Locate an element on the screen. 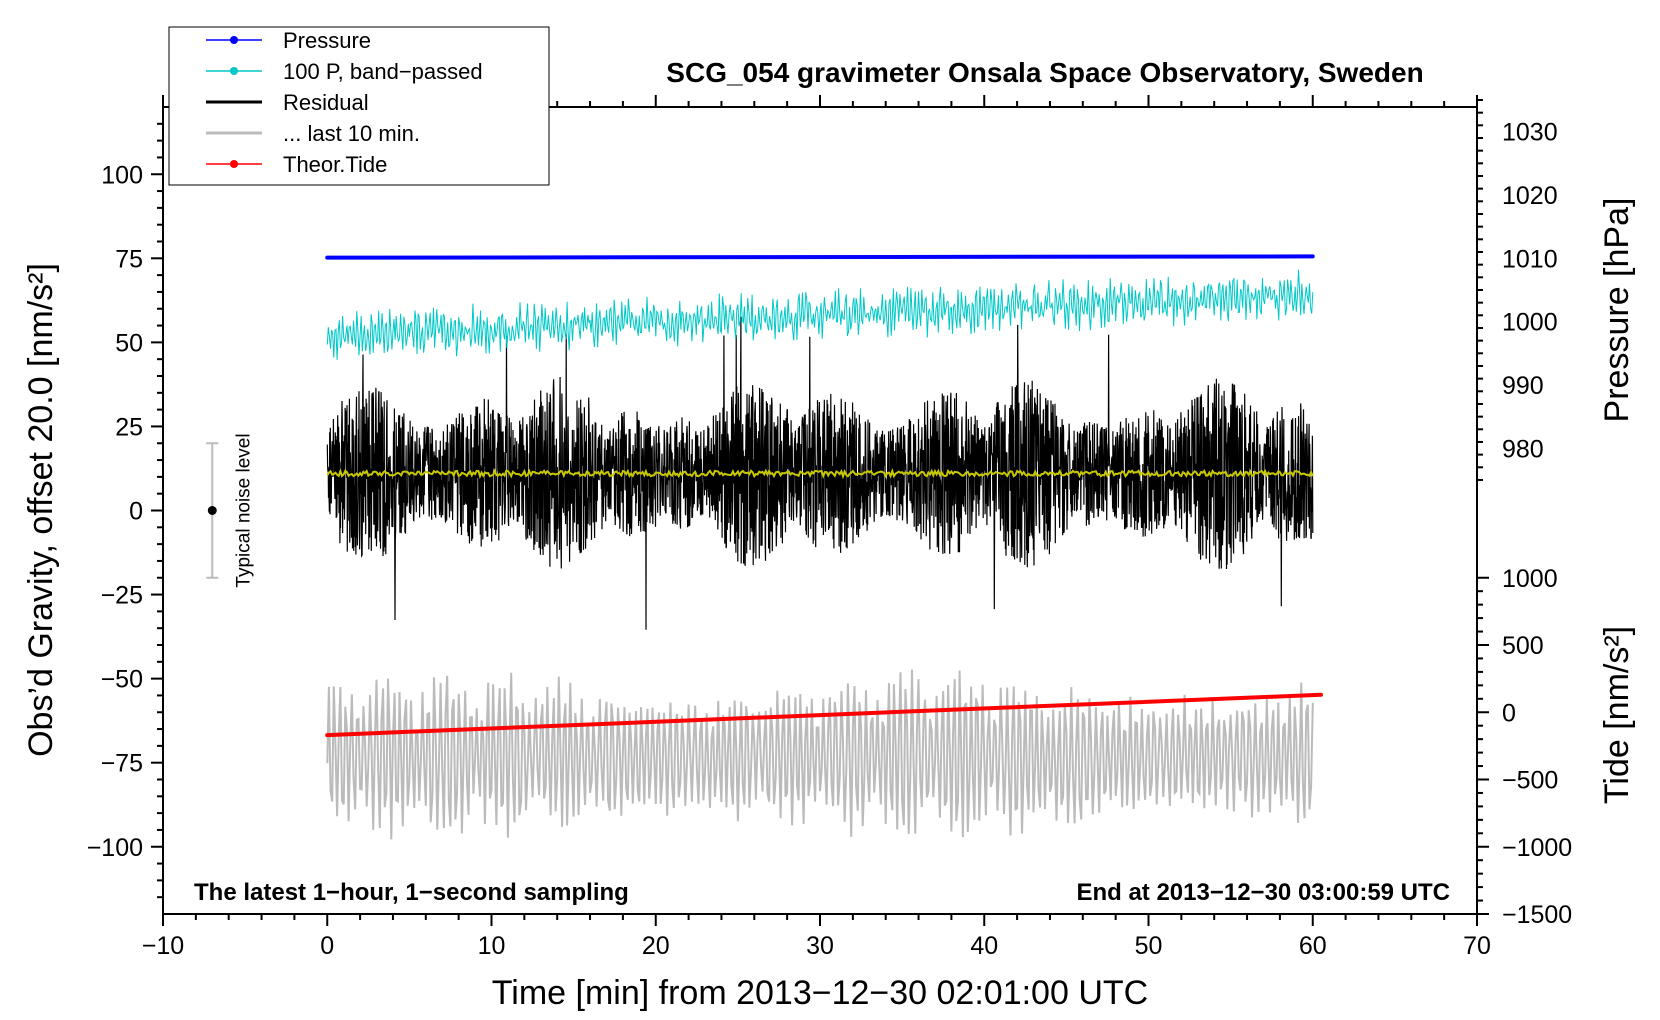 The image size is (1660, 1020). tide-tick-label: 500 is located at coordinates (1523, 646).